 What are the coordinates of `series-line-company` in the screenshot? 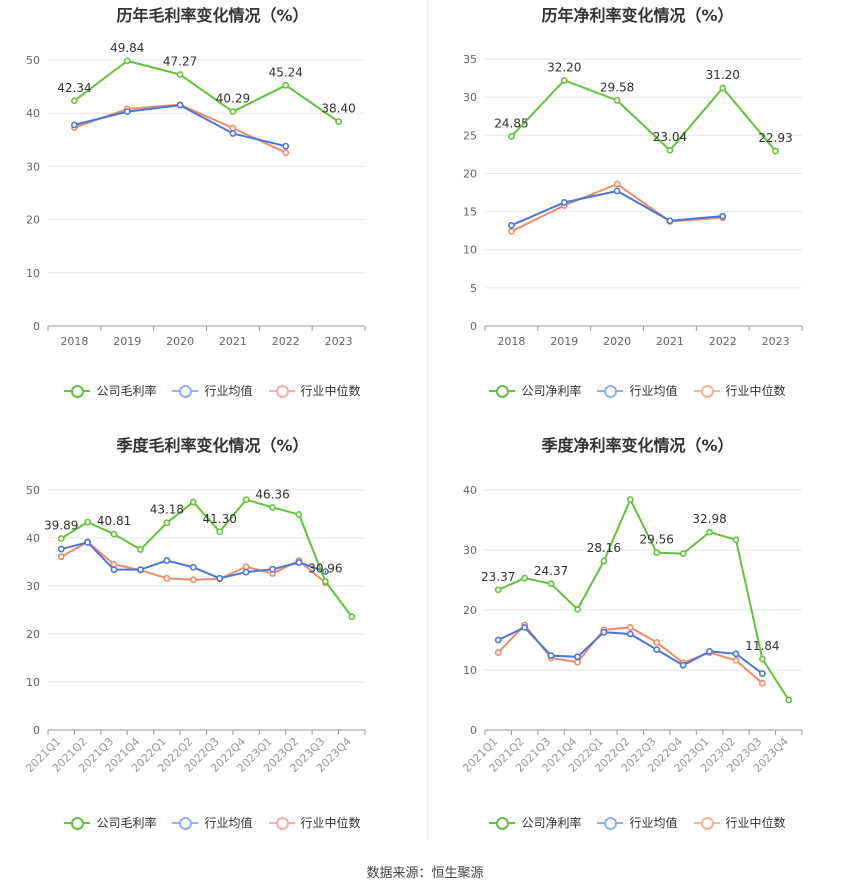 It's located at (643, 599).